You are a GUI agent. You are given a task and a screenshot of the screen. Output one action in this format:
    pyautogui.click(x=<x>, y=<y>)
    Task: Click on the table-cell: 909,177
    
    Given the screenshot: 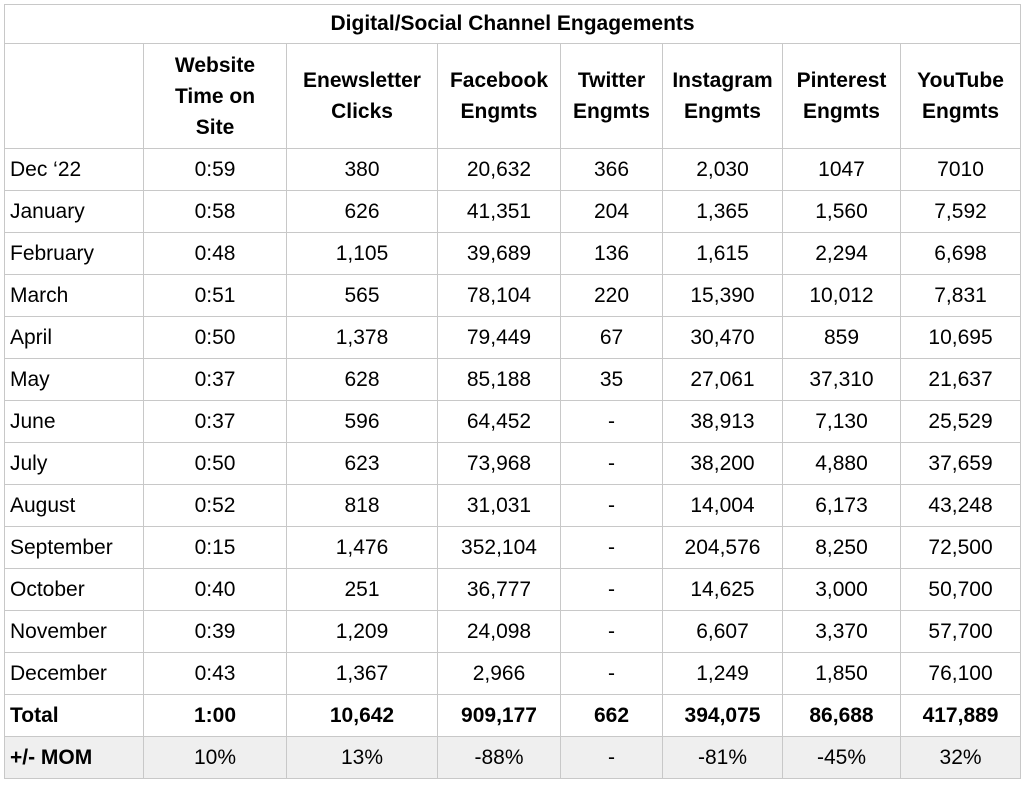 What is the action you would take?
    pyautogui.click(x=499, y=715)
    